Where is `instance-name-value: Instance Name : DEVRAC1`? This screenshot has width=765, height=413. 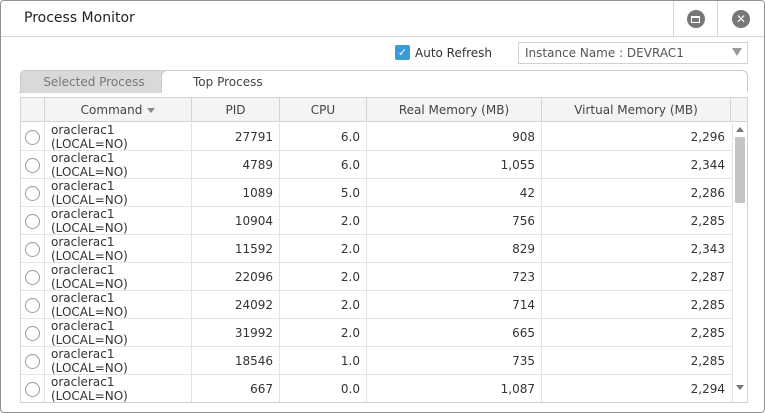 instance-name-value: Instance Name : DEVRAC1 is located at coordinates (604, 53).